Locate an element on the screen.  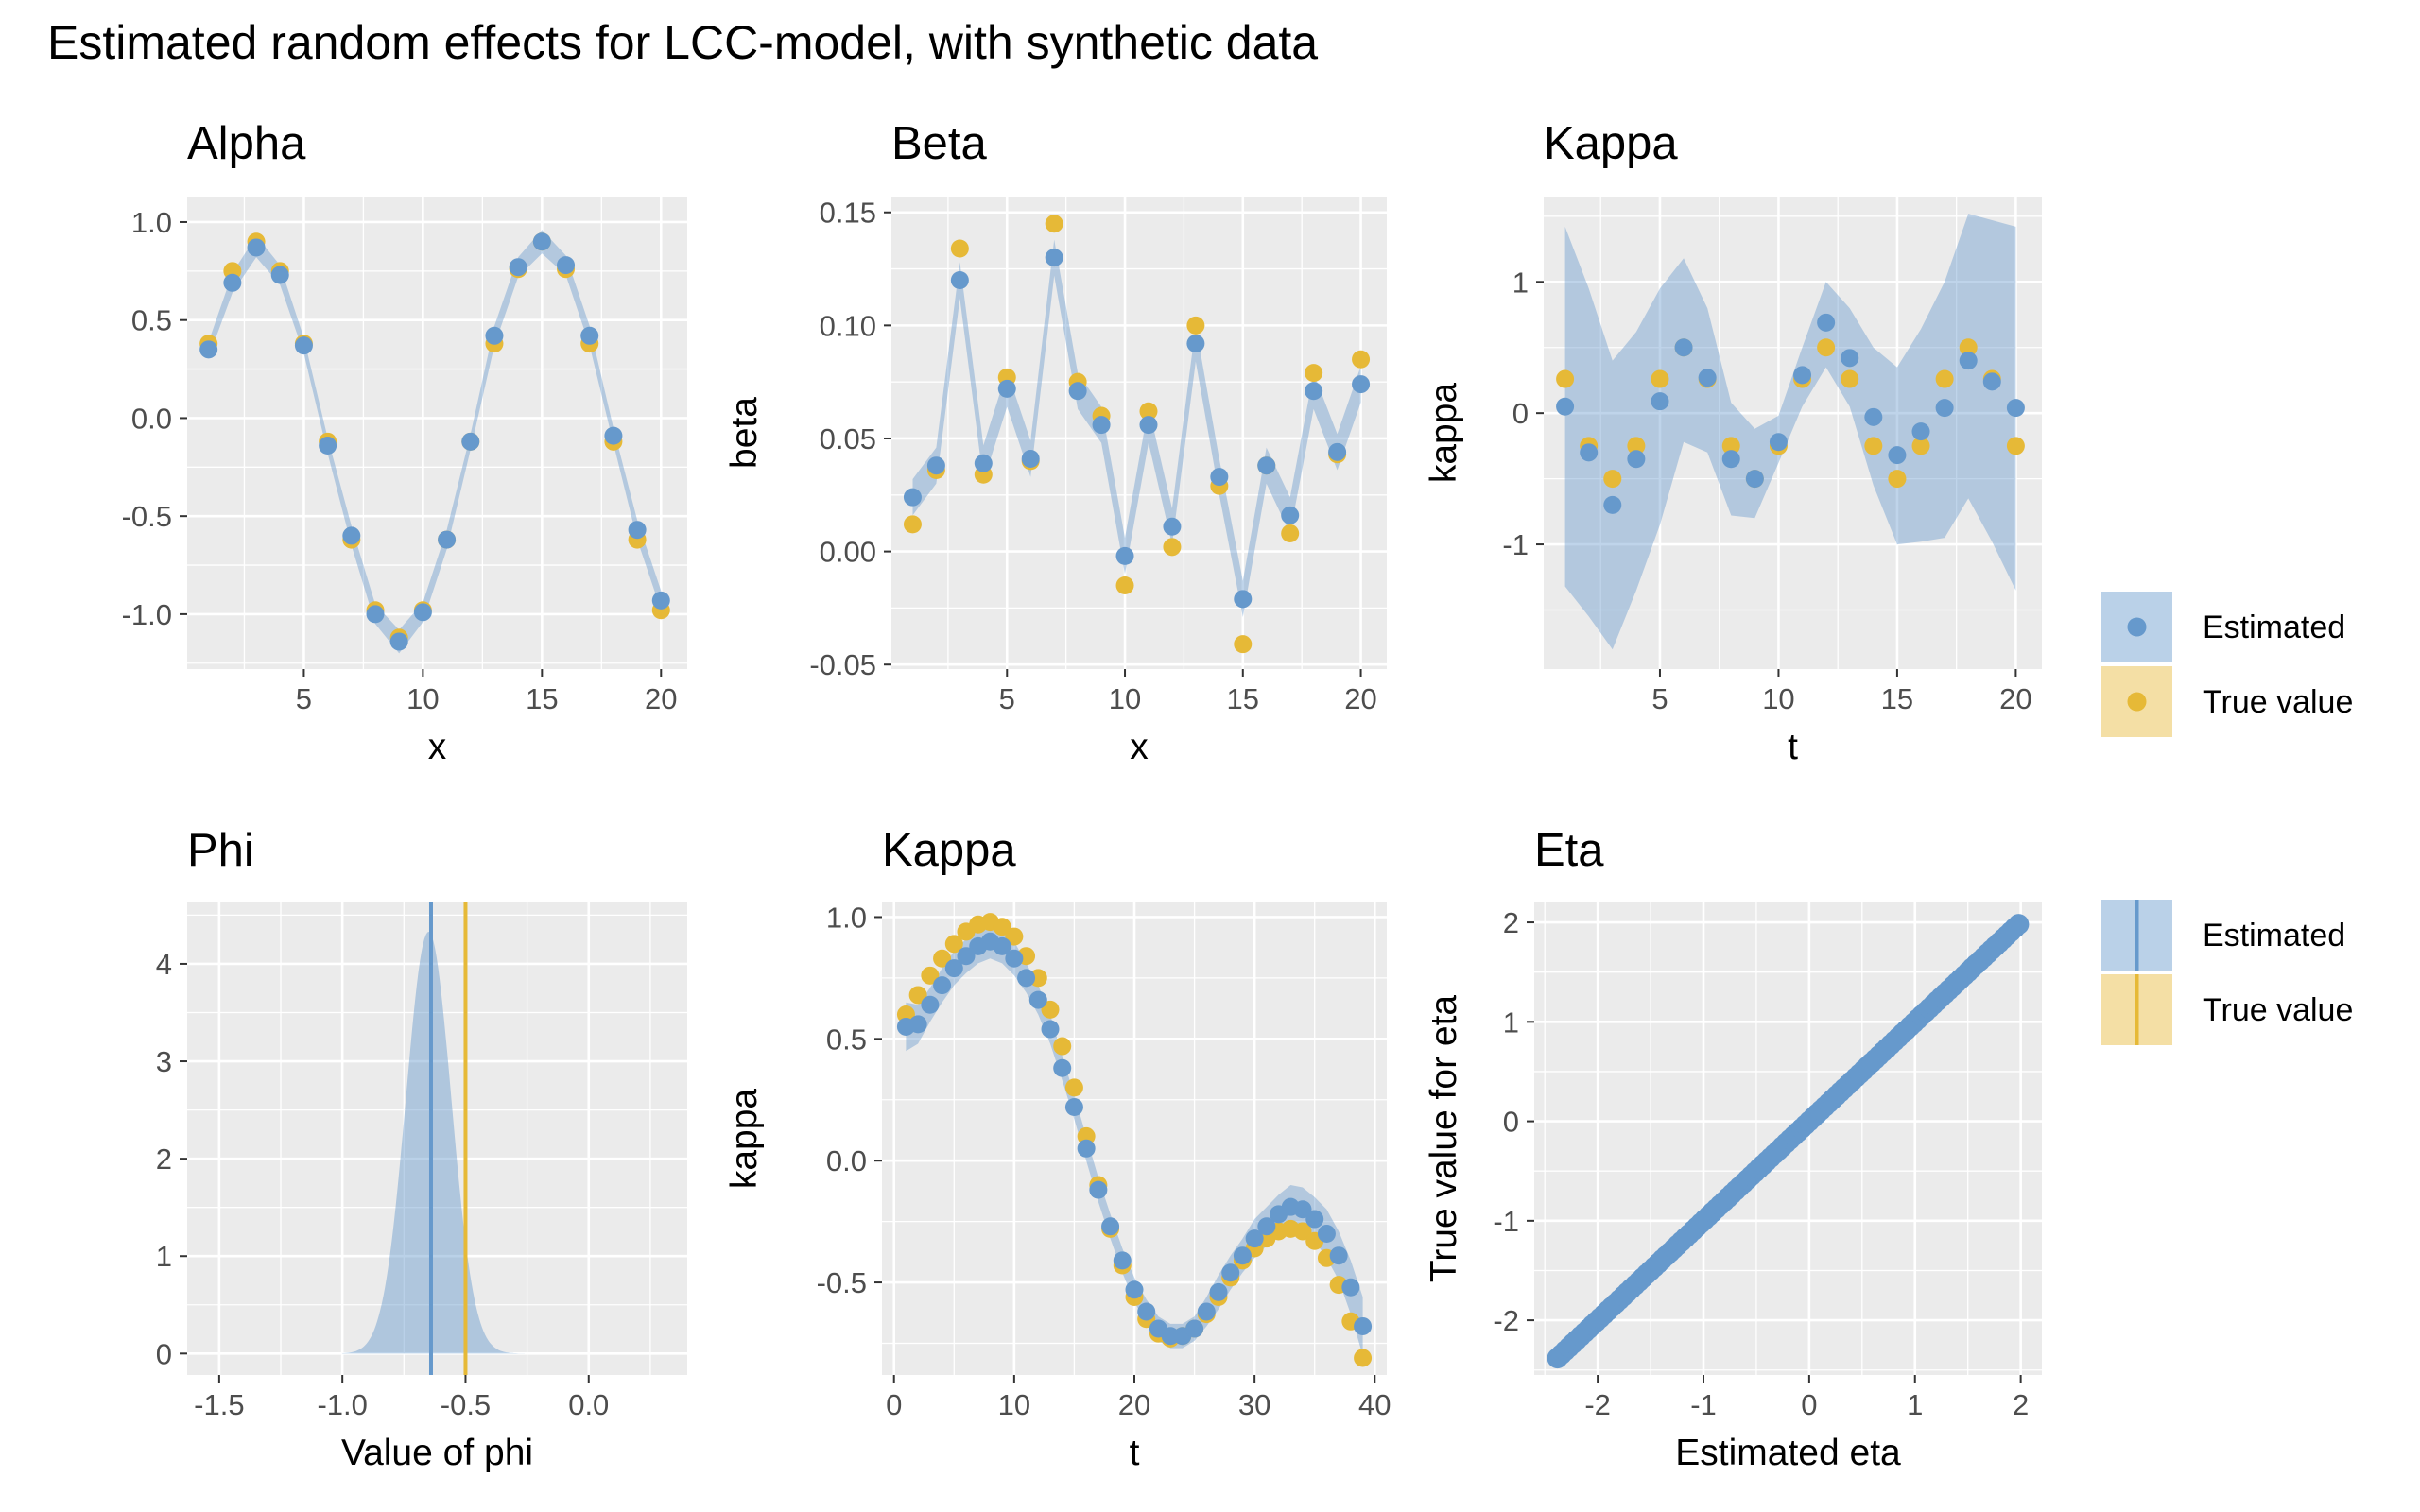
x-tick-label: -0.5 is located at coordinates (466, 1404).